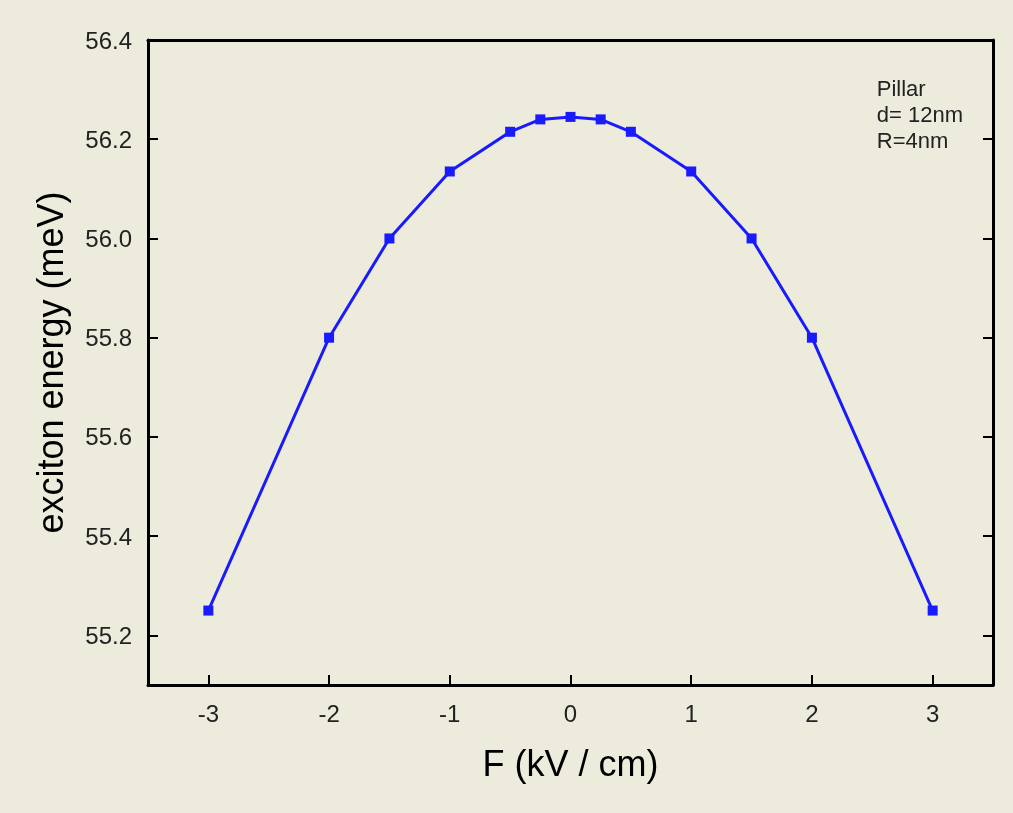  What do you see at coordinates (691, 713) in the screenshot?
I see `x-tick-label: 1` at bounding box center [691, 713].